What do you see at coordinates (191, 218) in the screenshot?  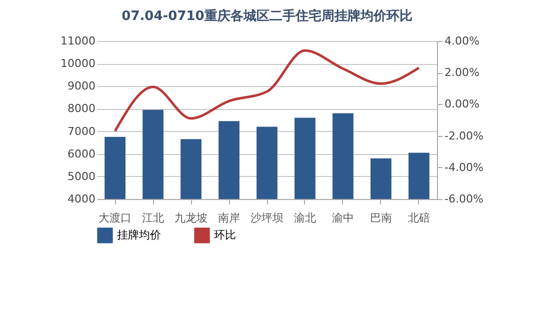 I see `x-tick-label: 九龙坡` at bounding box center [191, 218].